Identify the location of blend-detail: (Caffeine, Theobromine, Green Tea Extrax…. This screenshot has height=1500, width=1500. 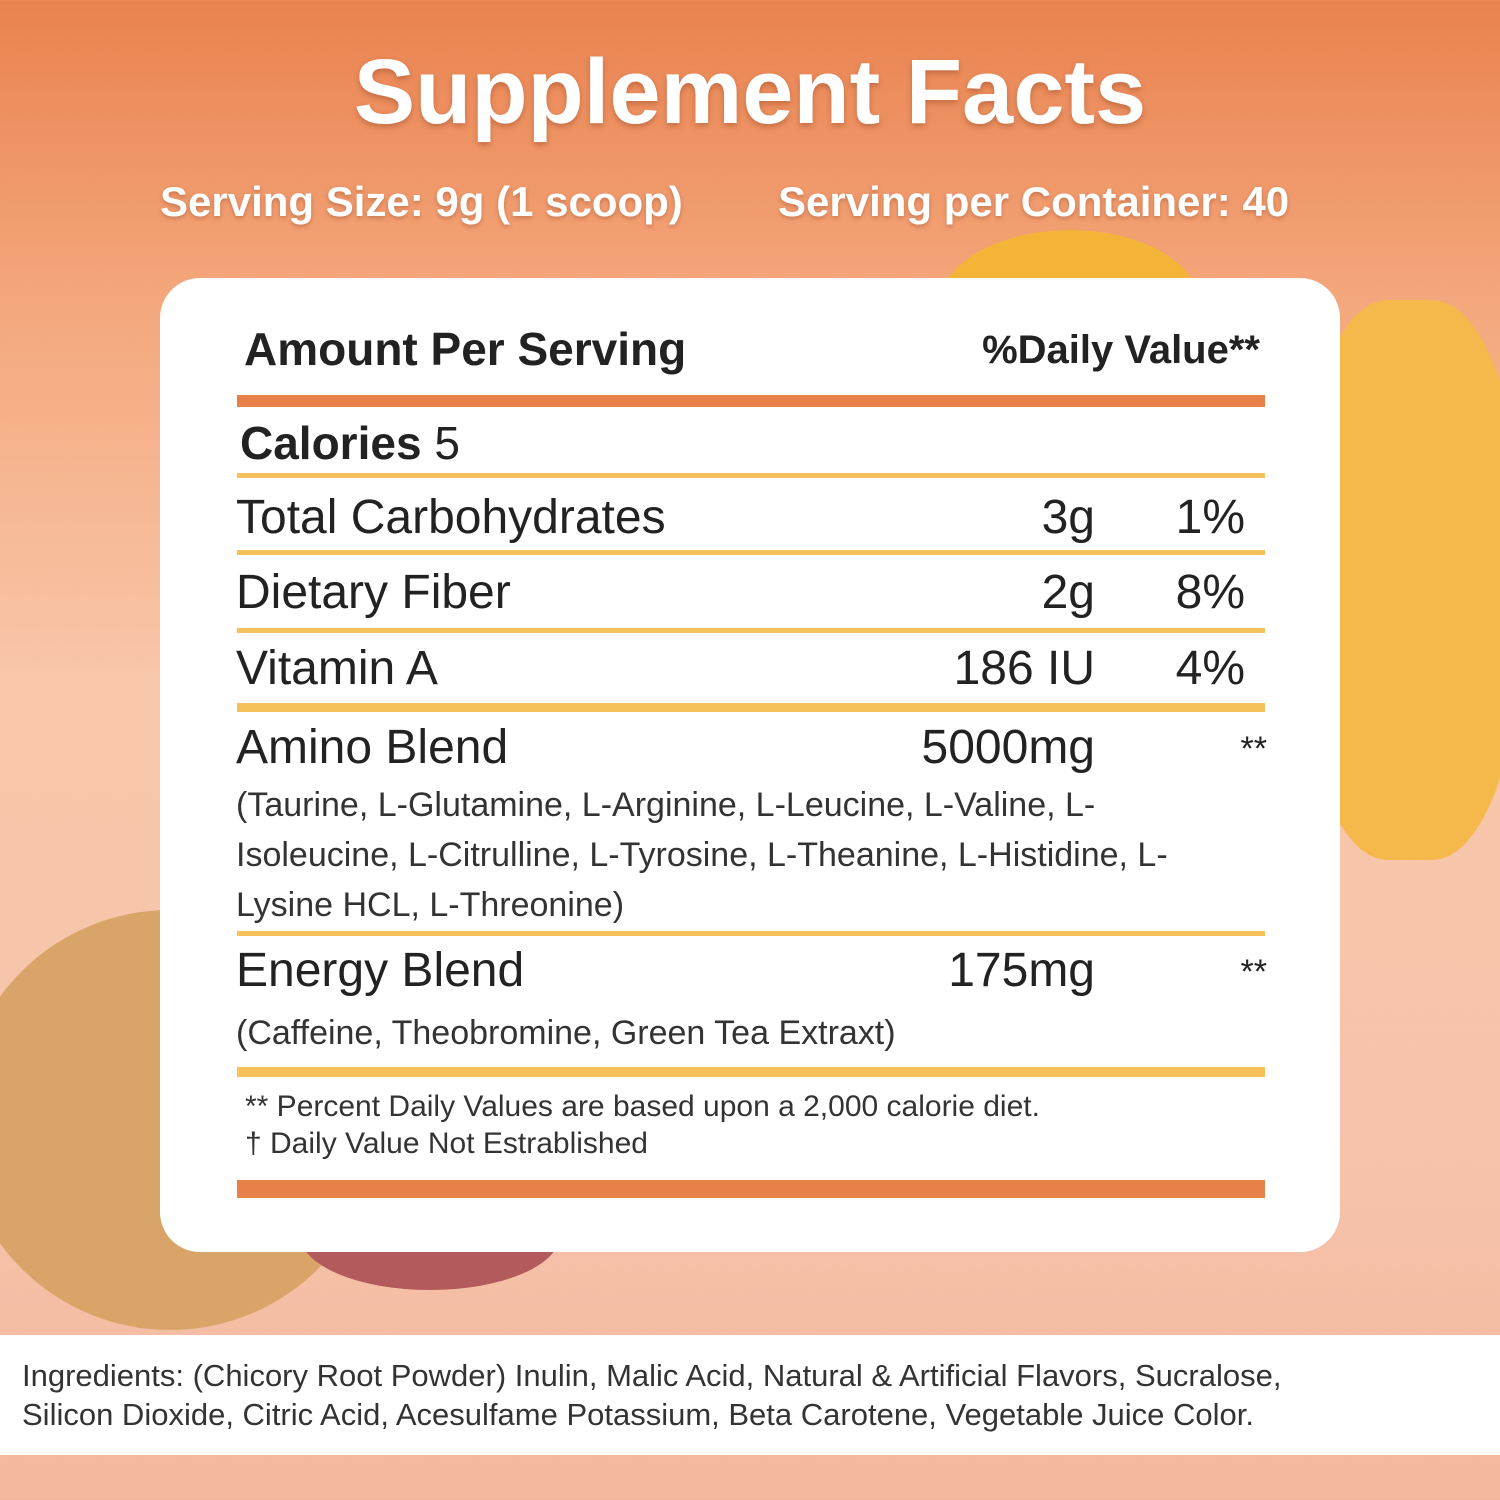
(566, 1033).